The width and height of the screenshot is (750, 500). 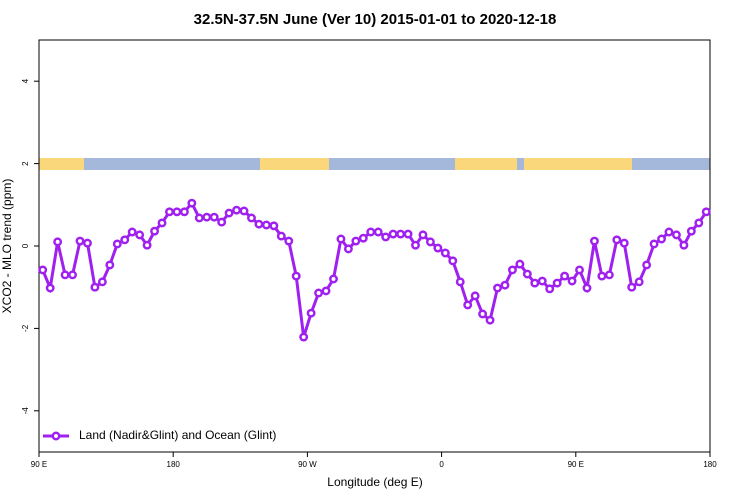 I want to click on legend-label: Land (Nadir&Glint) and Ocean (Glint), so click(x=177, y=435).